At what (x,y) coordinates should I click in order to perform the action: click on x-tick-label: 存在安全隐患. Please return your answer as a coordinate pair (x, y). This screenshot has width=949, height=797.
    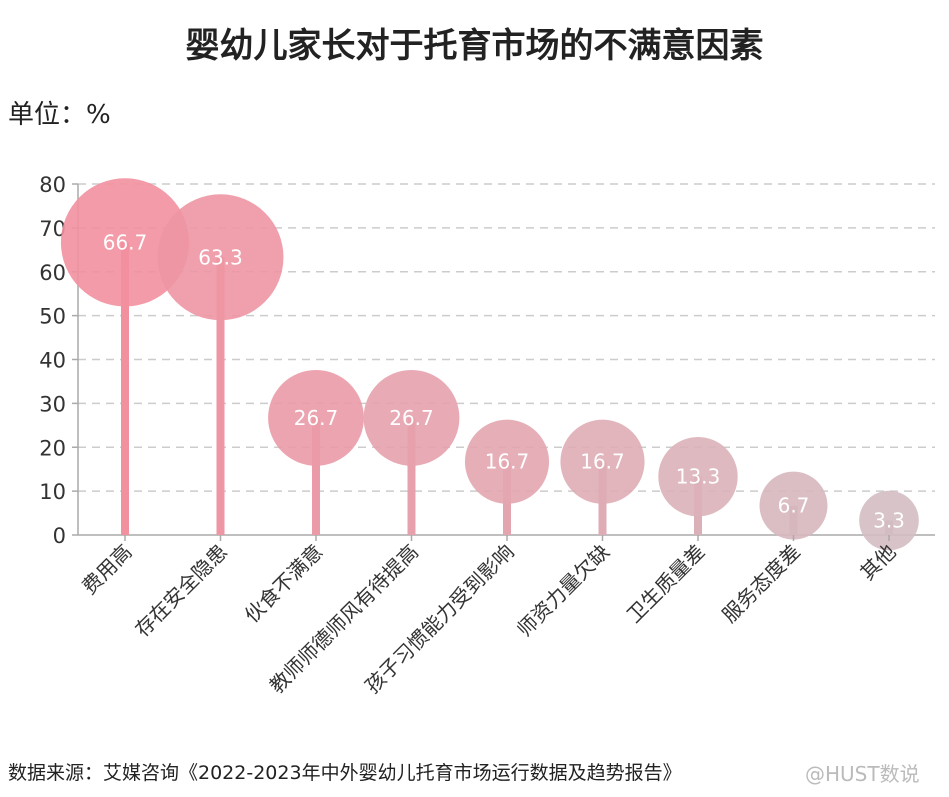
    Looking at the image, I should click on (181, 591).